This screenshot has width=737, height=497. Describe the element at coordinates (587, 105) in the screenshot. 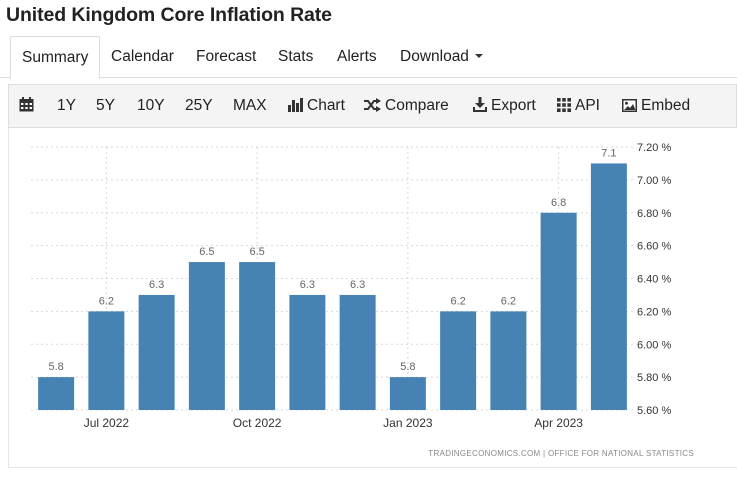

I see `api-label: API` at that location.